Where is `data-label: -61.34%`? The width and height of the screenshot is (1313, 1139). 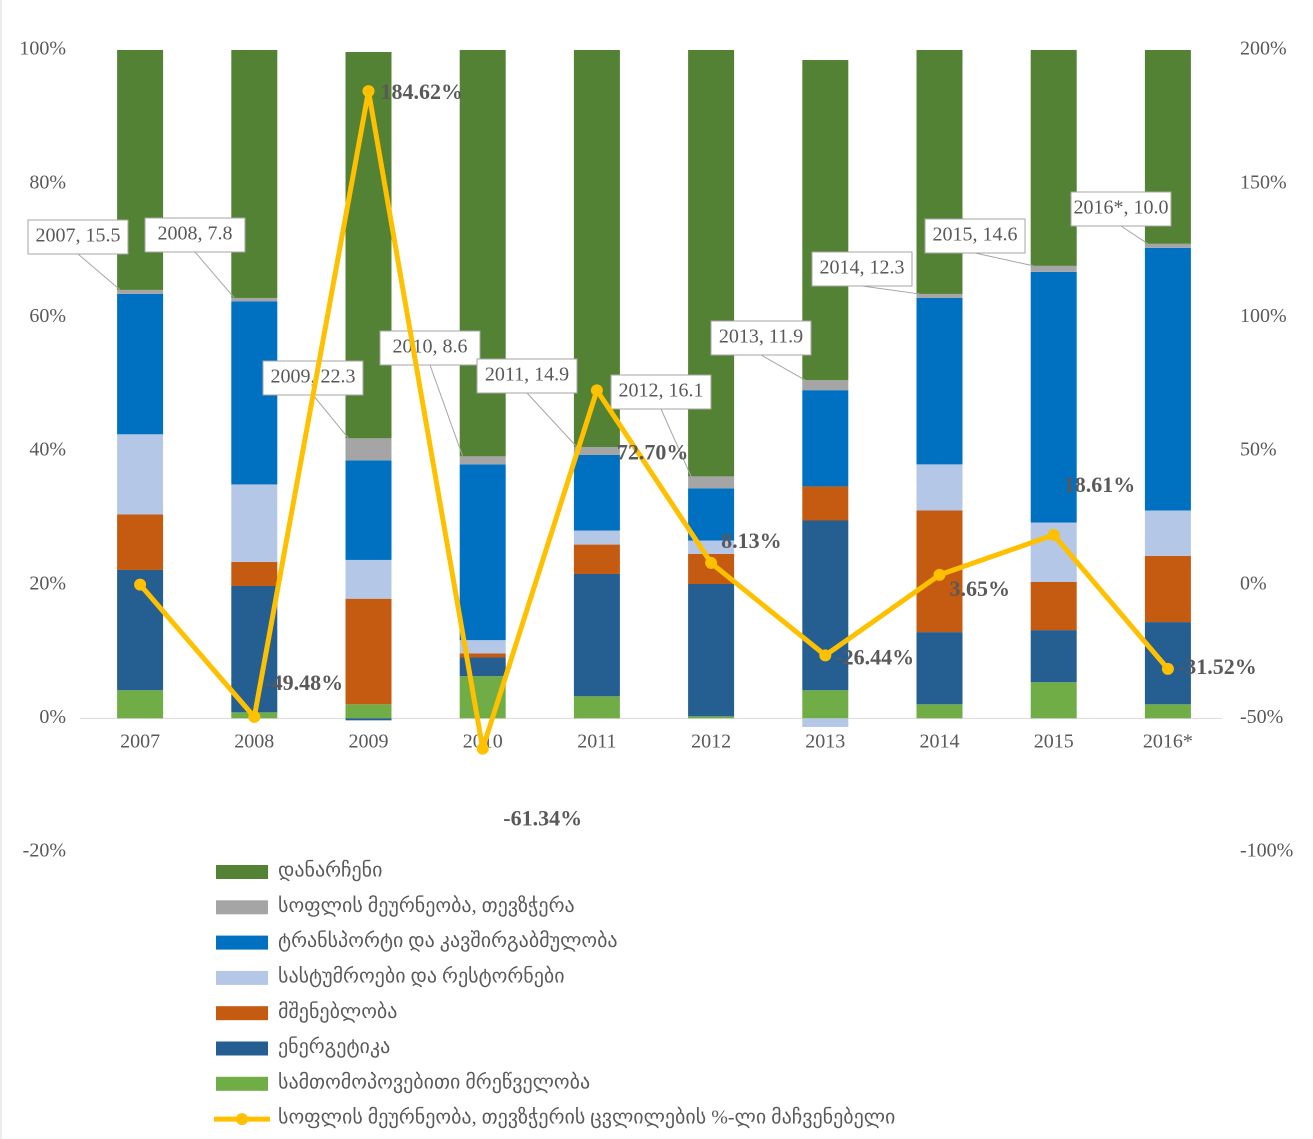
data-label: -61.34% is located at coordinates (542, 818).